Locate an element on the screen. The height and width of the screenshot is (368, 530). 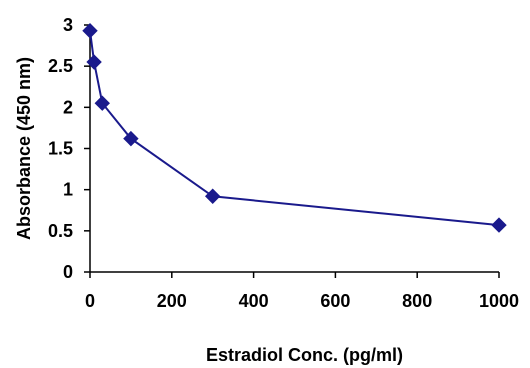
x-tick-label: 1000 is located at coordinates (499, 301).